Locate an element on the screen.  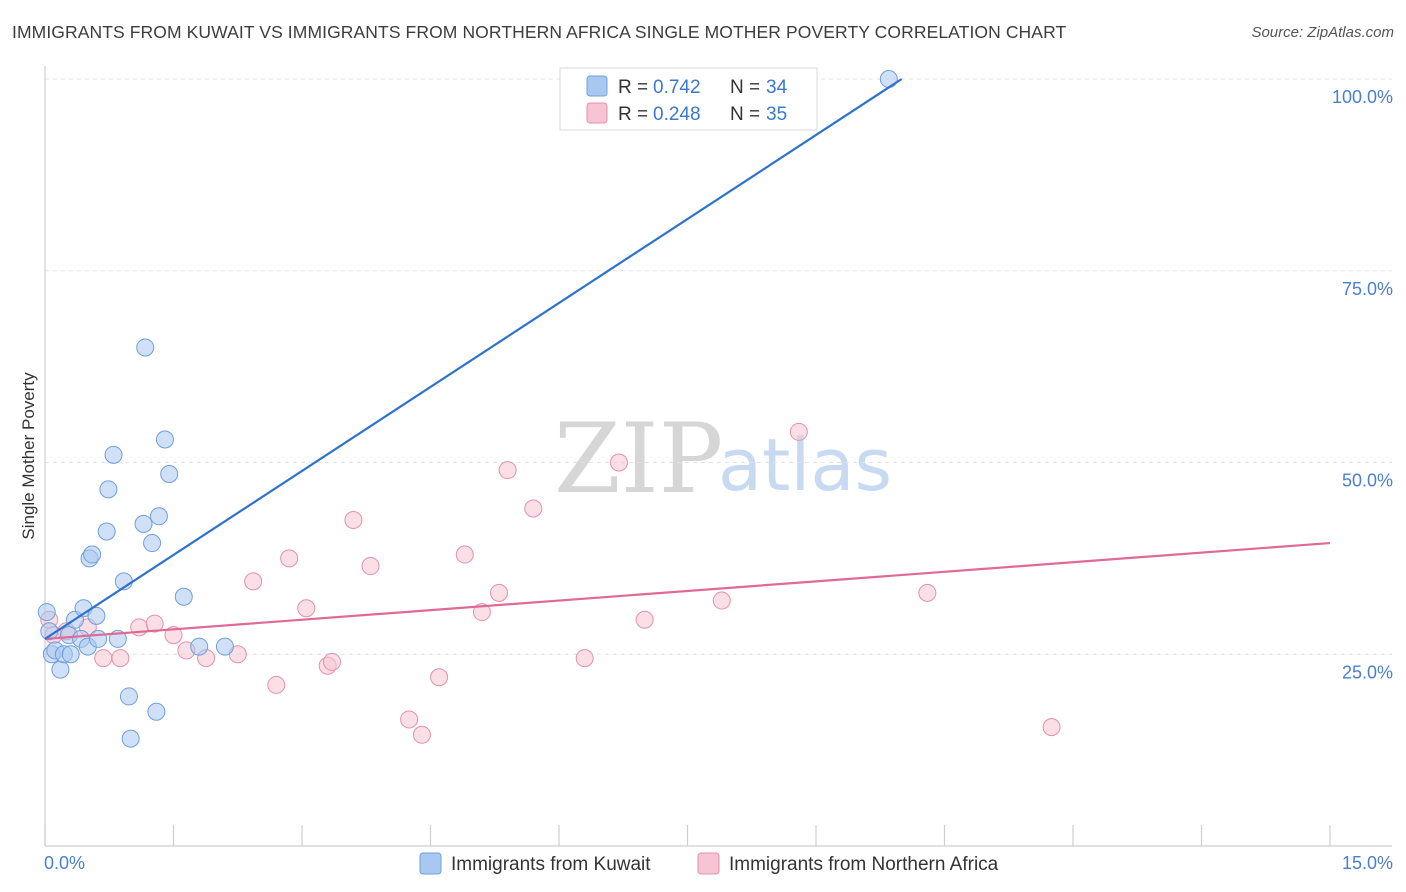
legend-n-label-1: N = is located at coordinates (745, 87).